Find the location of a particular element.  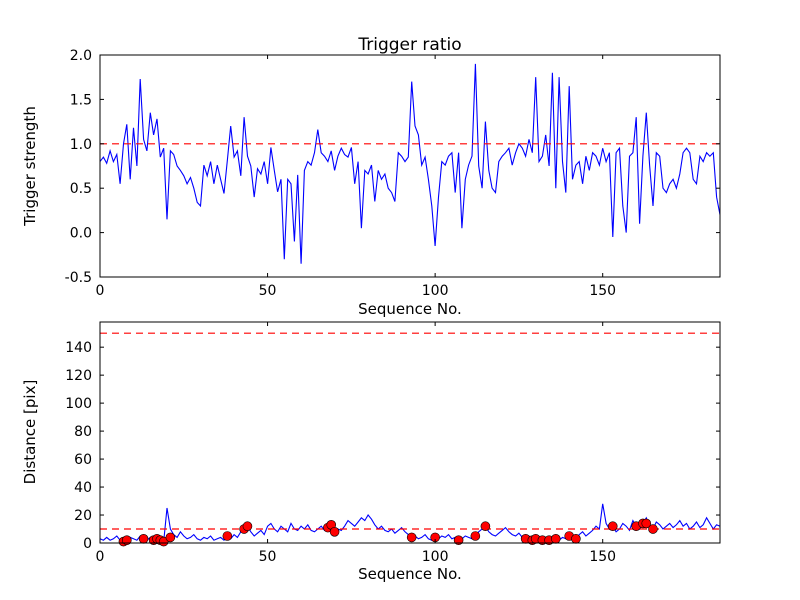

x-axis-label-top: Sequence No. is located at coordinates (410, 309).